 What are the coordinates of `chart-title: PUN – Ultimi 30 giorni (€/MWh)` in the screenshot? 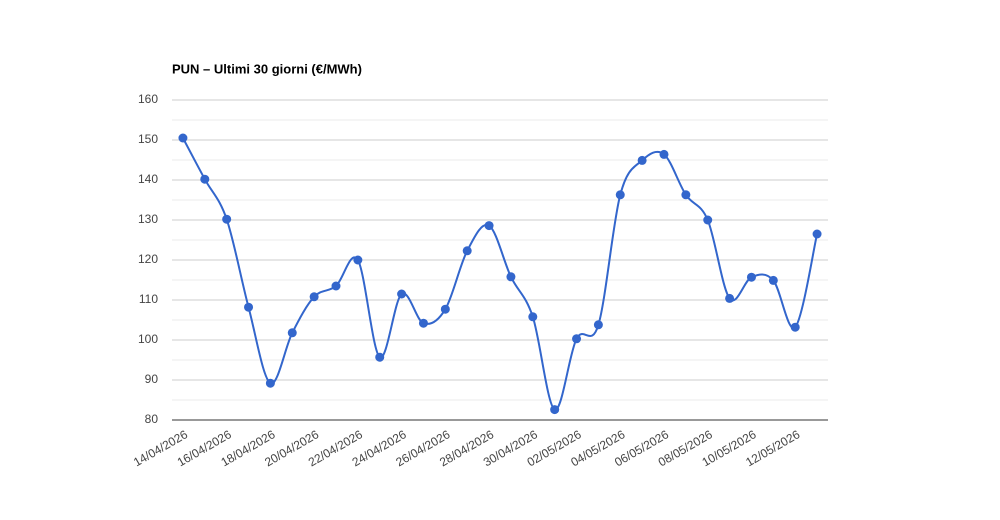 It's located at (267, 68).